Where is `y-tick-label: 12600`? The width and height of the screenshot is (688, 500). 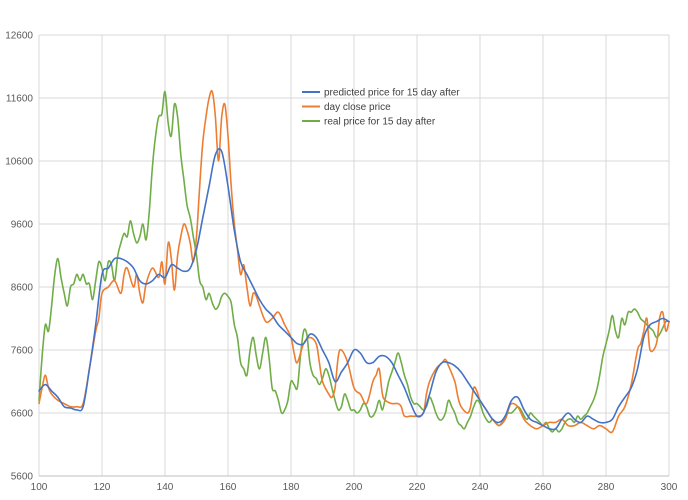 y-tick-label: 12600 is located at coordinates (19, 36).